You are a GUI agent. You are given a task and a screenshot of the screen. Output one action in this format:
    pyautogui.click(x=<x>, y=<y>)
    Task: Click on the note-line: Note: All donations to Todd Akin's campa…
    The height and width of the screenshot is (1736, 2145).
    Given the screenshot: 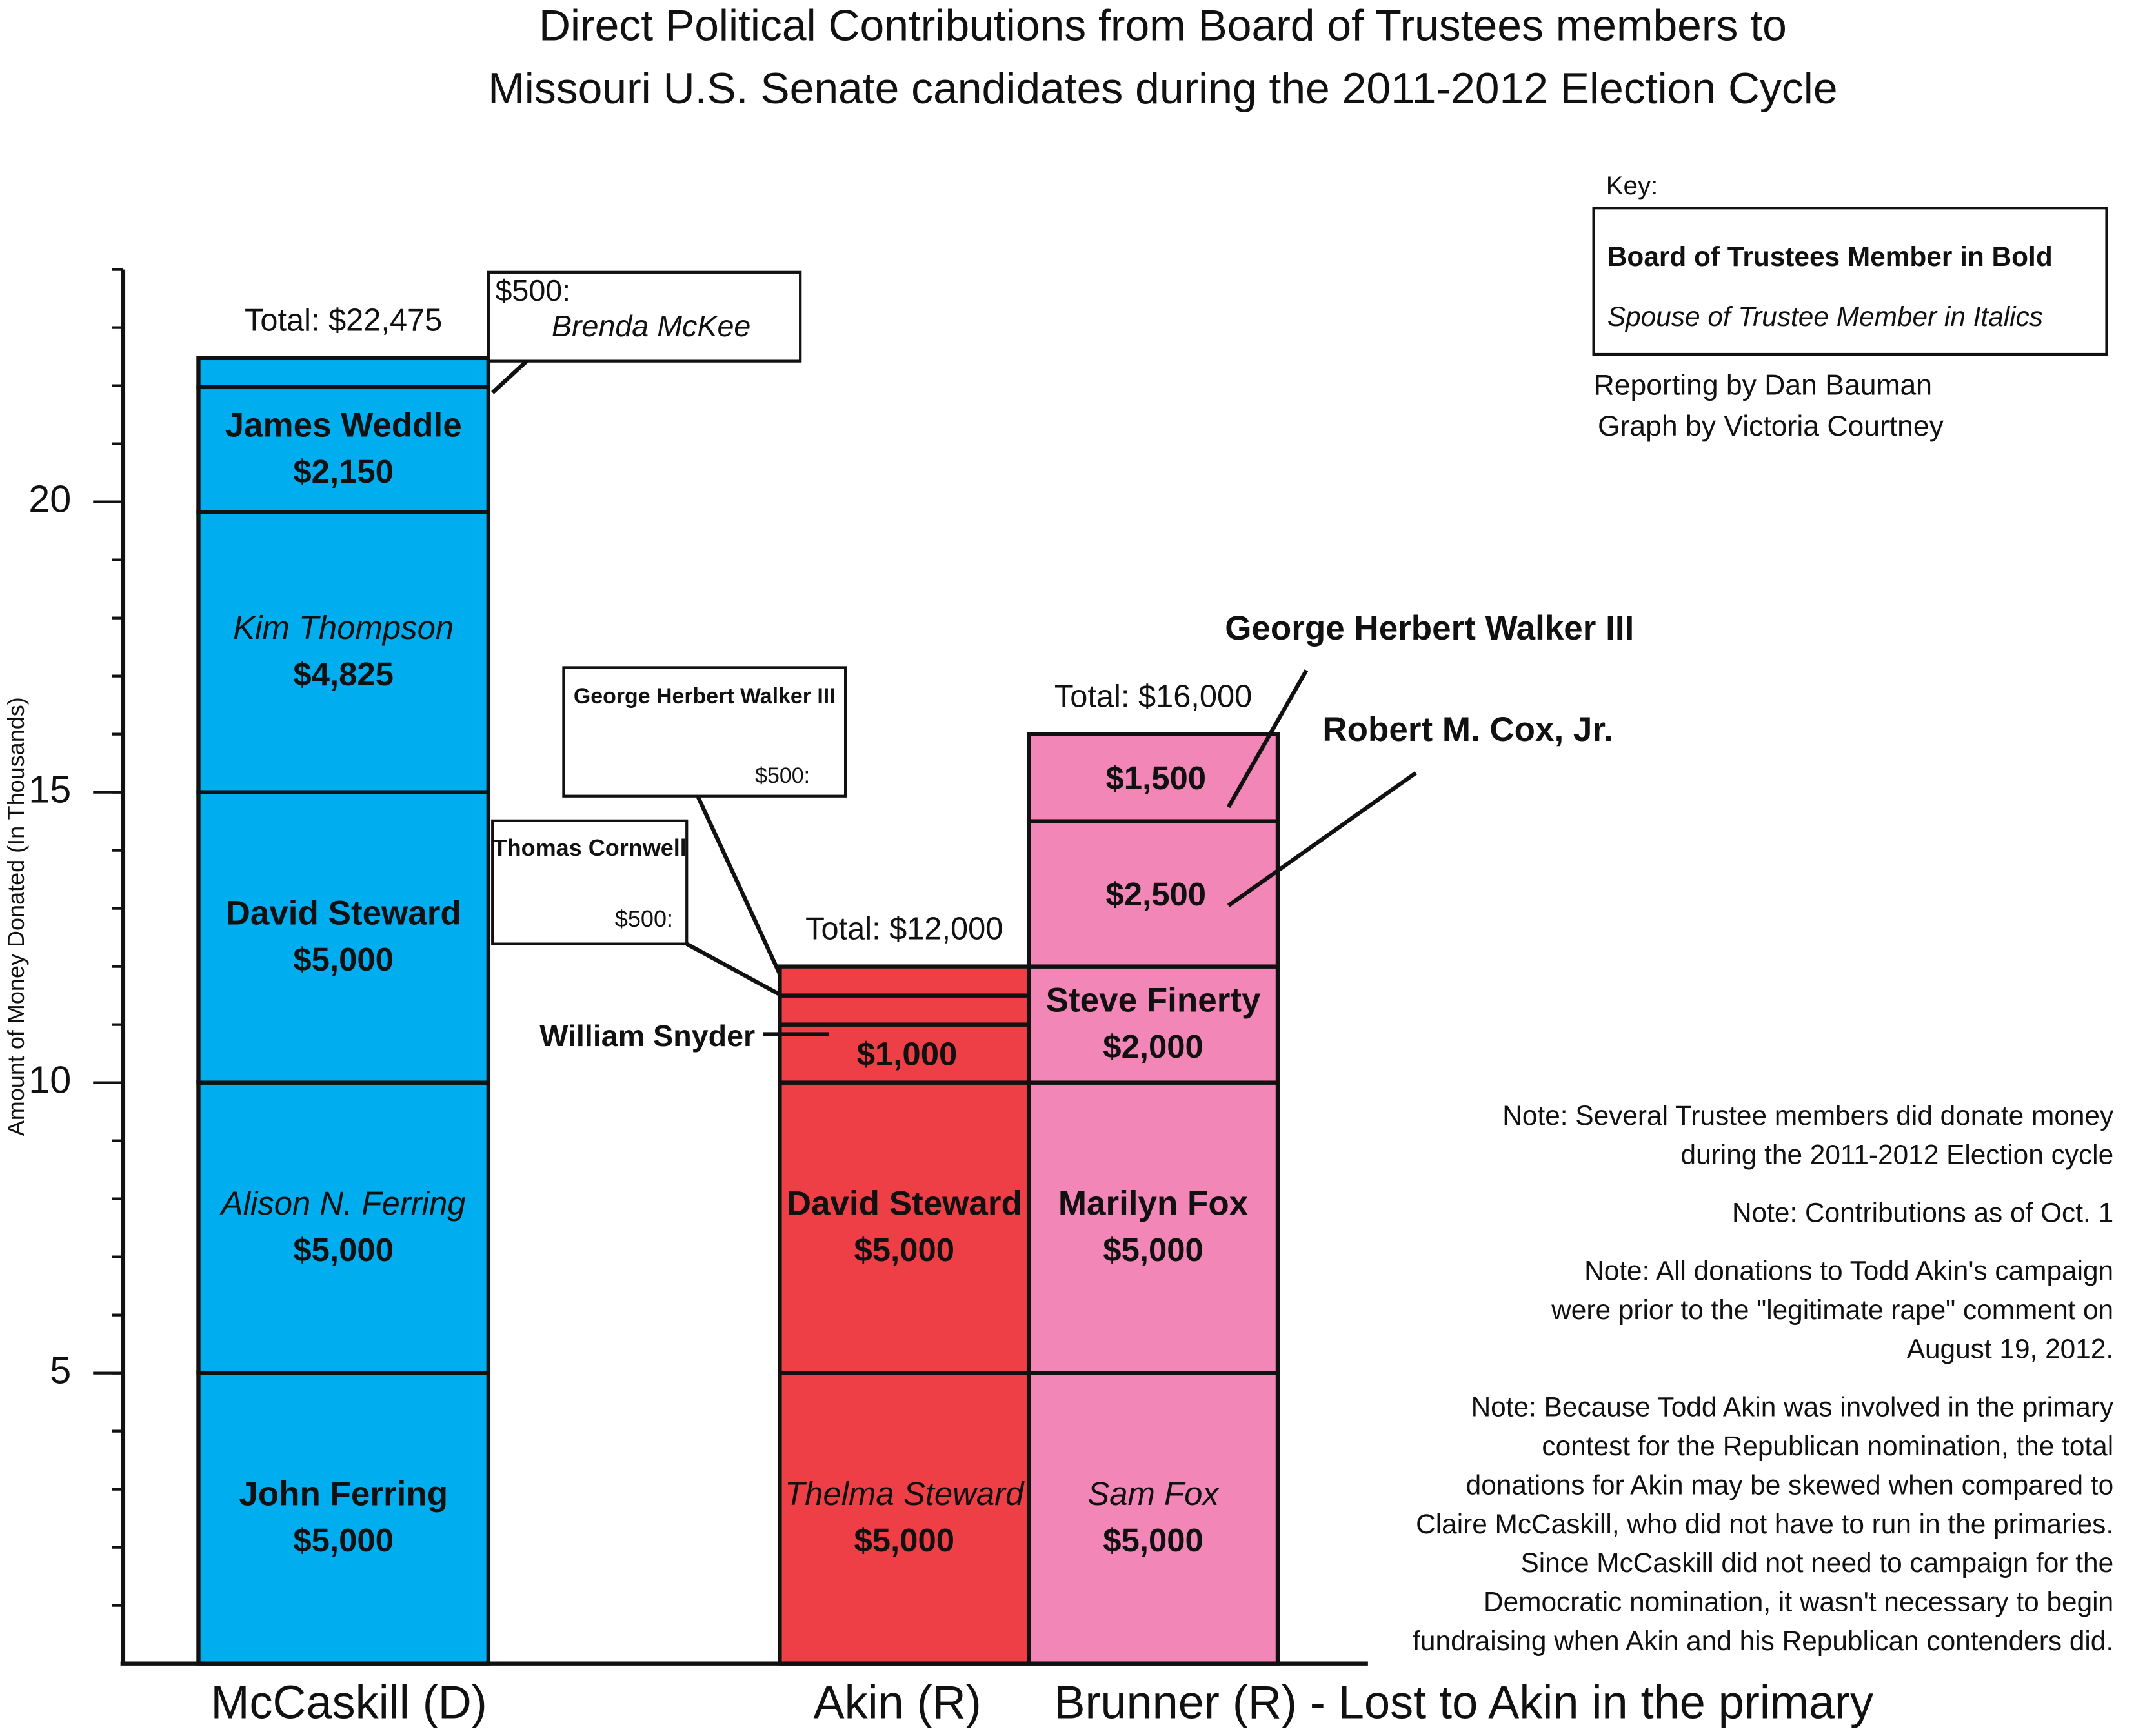 What is the action you would take?
    pyautogui.click(x=1848, y=1271)
    